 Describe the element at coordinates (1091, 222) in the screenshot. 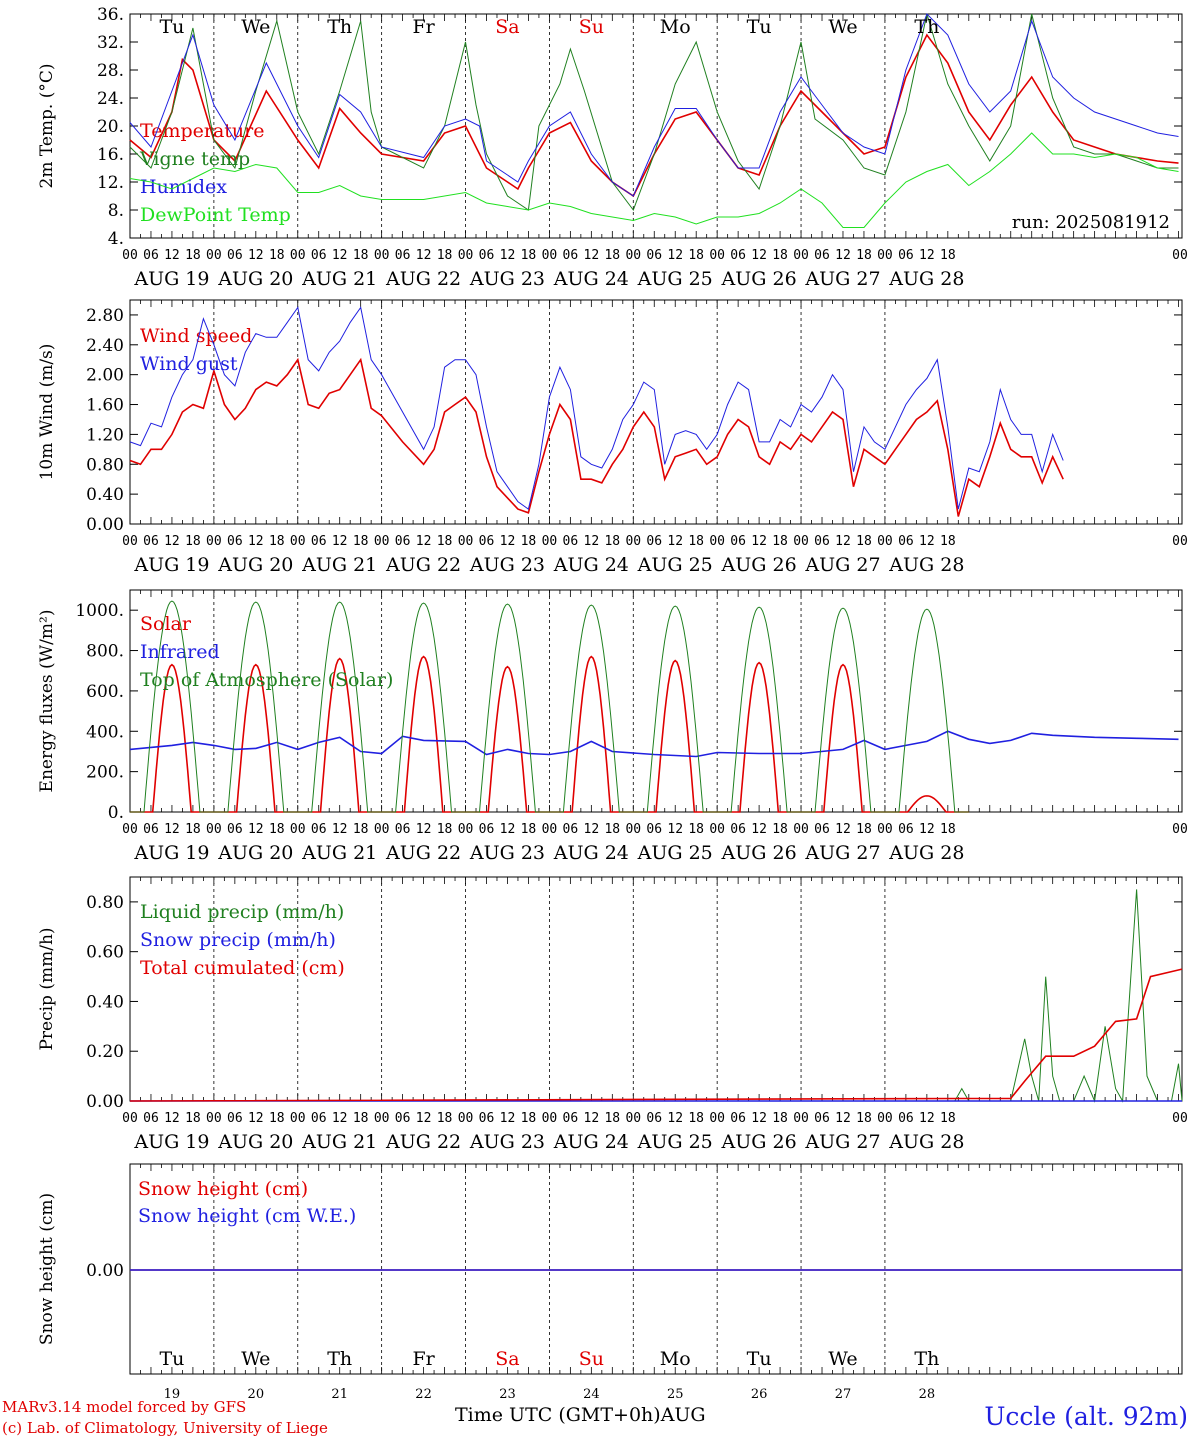

I see `run-label: run: 2025081912` at that location.